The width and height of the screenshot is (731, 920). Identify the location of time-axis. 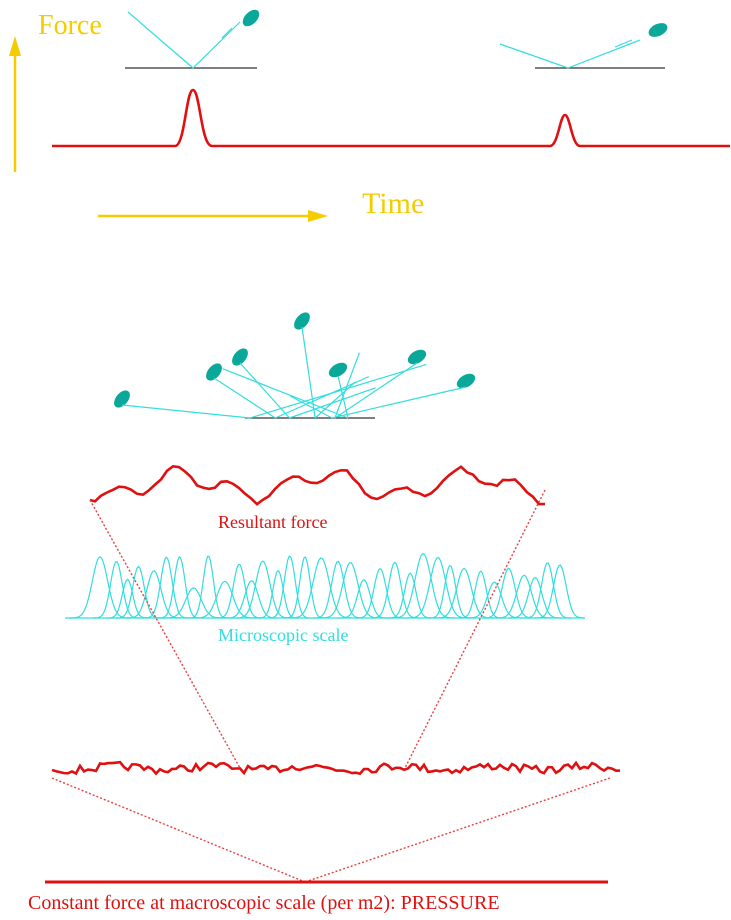
(213, 216).